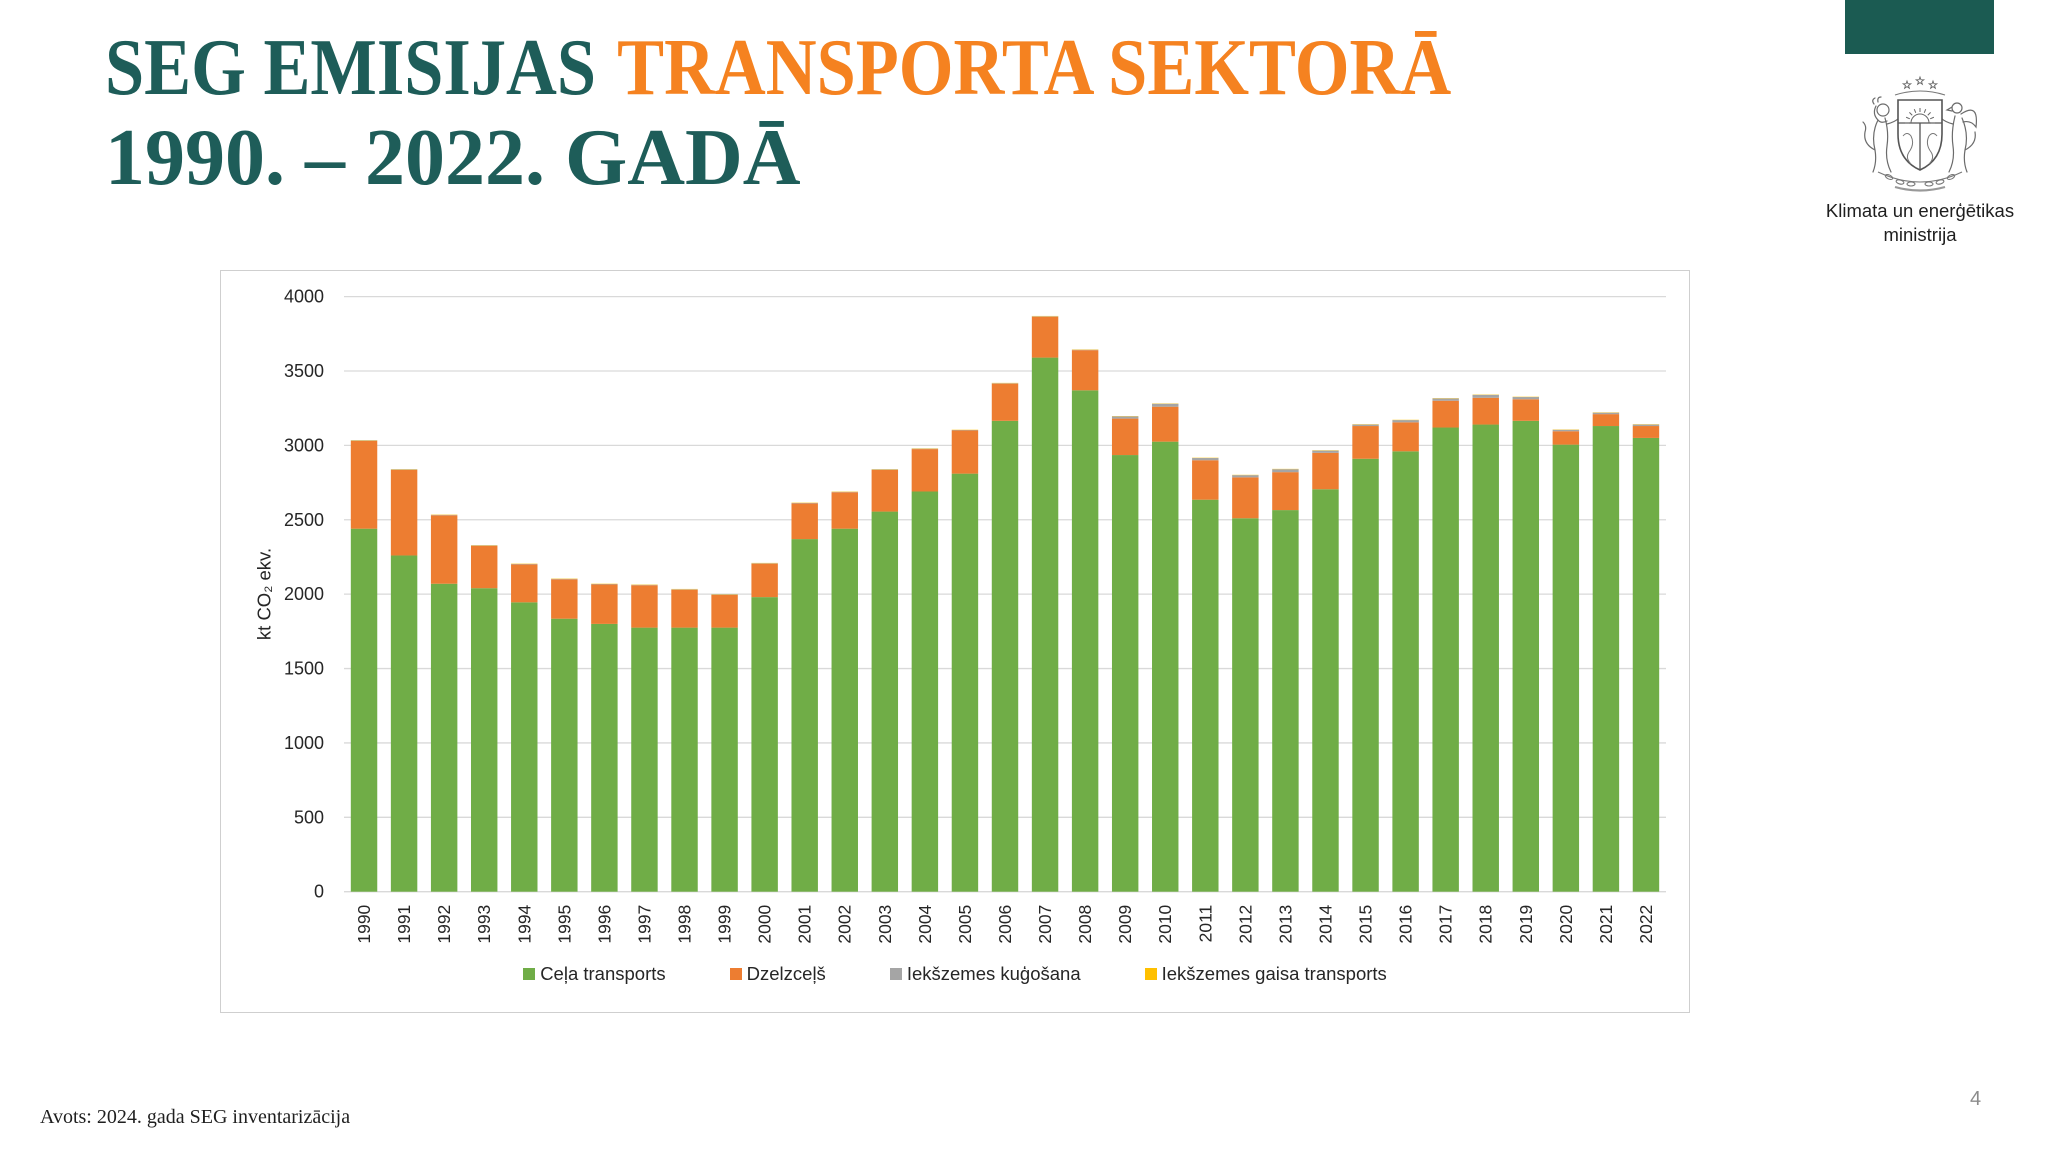 Image resolution: width=2048 pixels, height=1152 pixels. Describe the element at coordinates (725, 924) in the screenshot. I see `x-tick-label: 1999` at that location.